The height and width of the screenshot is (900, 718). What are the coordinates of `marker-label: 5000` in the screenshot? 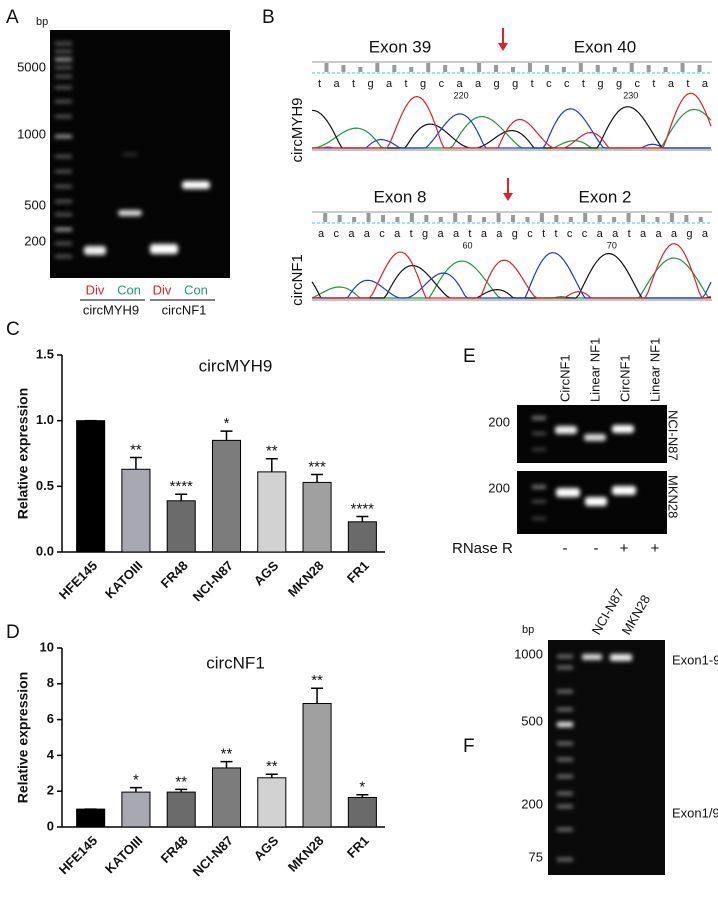 It's located at (31, 66).